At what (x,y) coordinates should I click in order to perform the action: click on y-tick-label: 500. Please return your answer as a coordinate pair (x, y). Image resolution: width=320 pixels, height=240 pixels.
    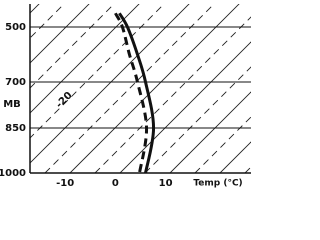
    Looking at the image, I should click on (15, 27).